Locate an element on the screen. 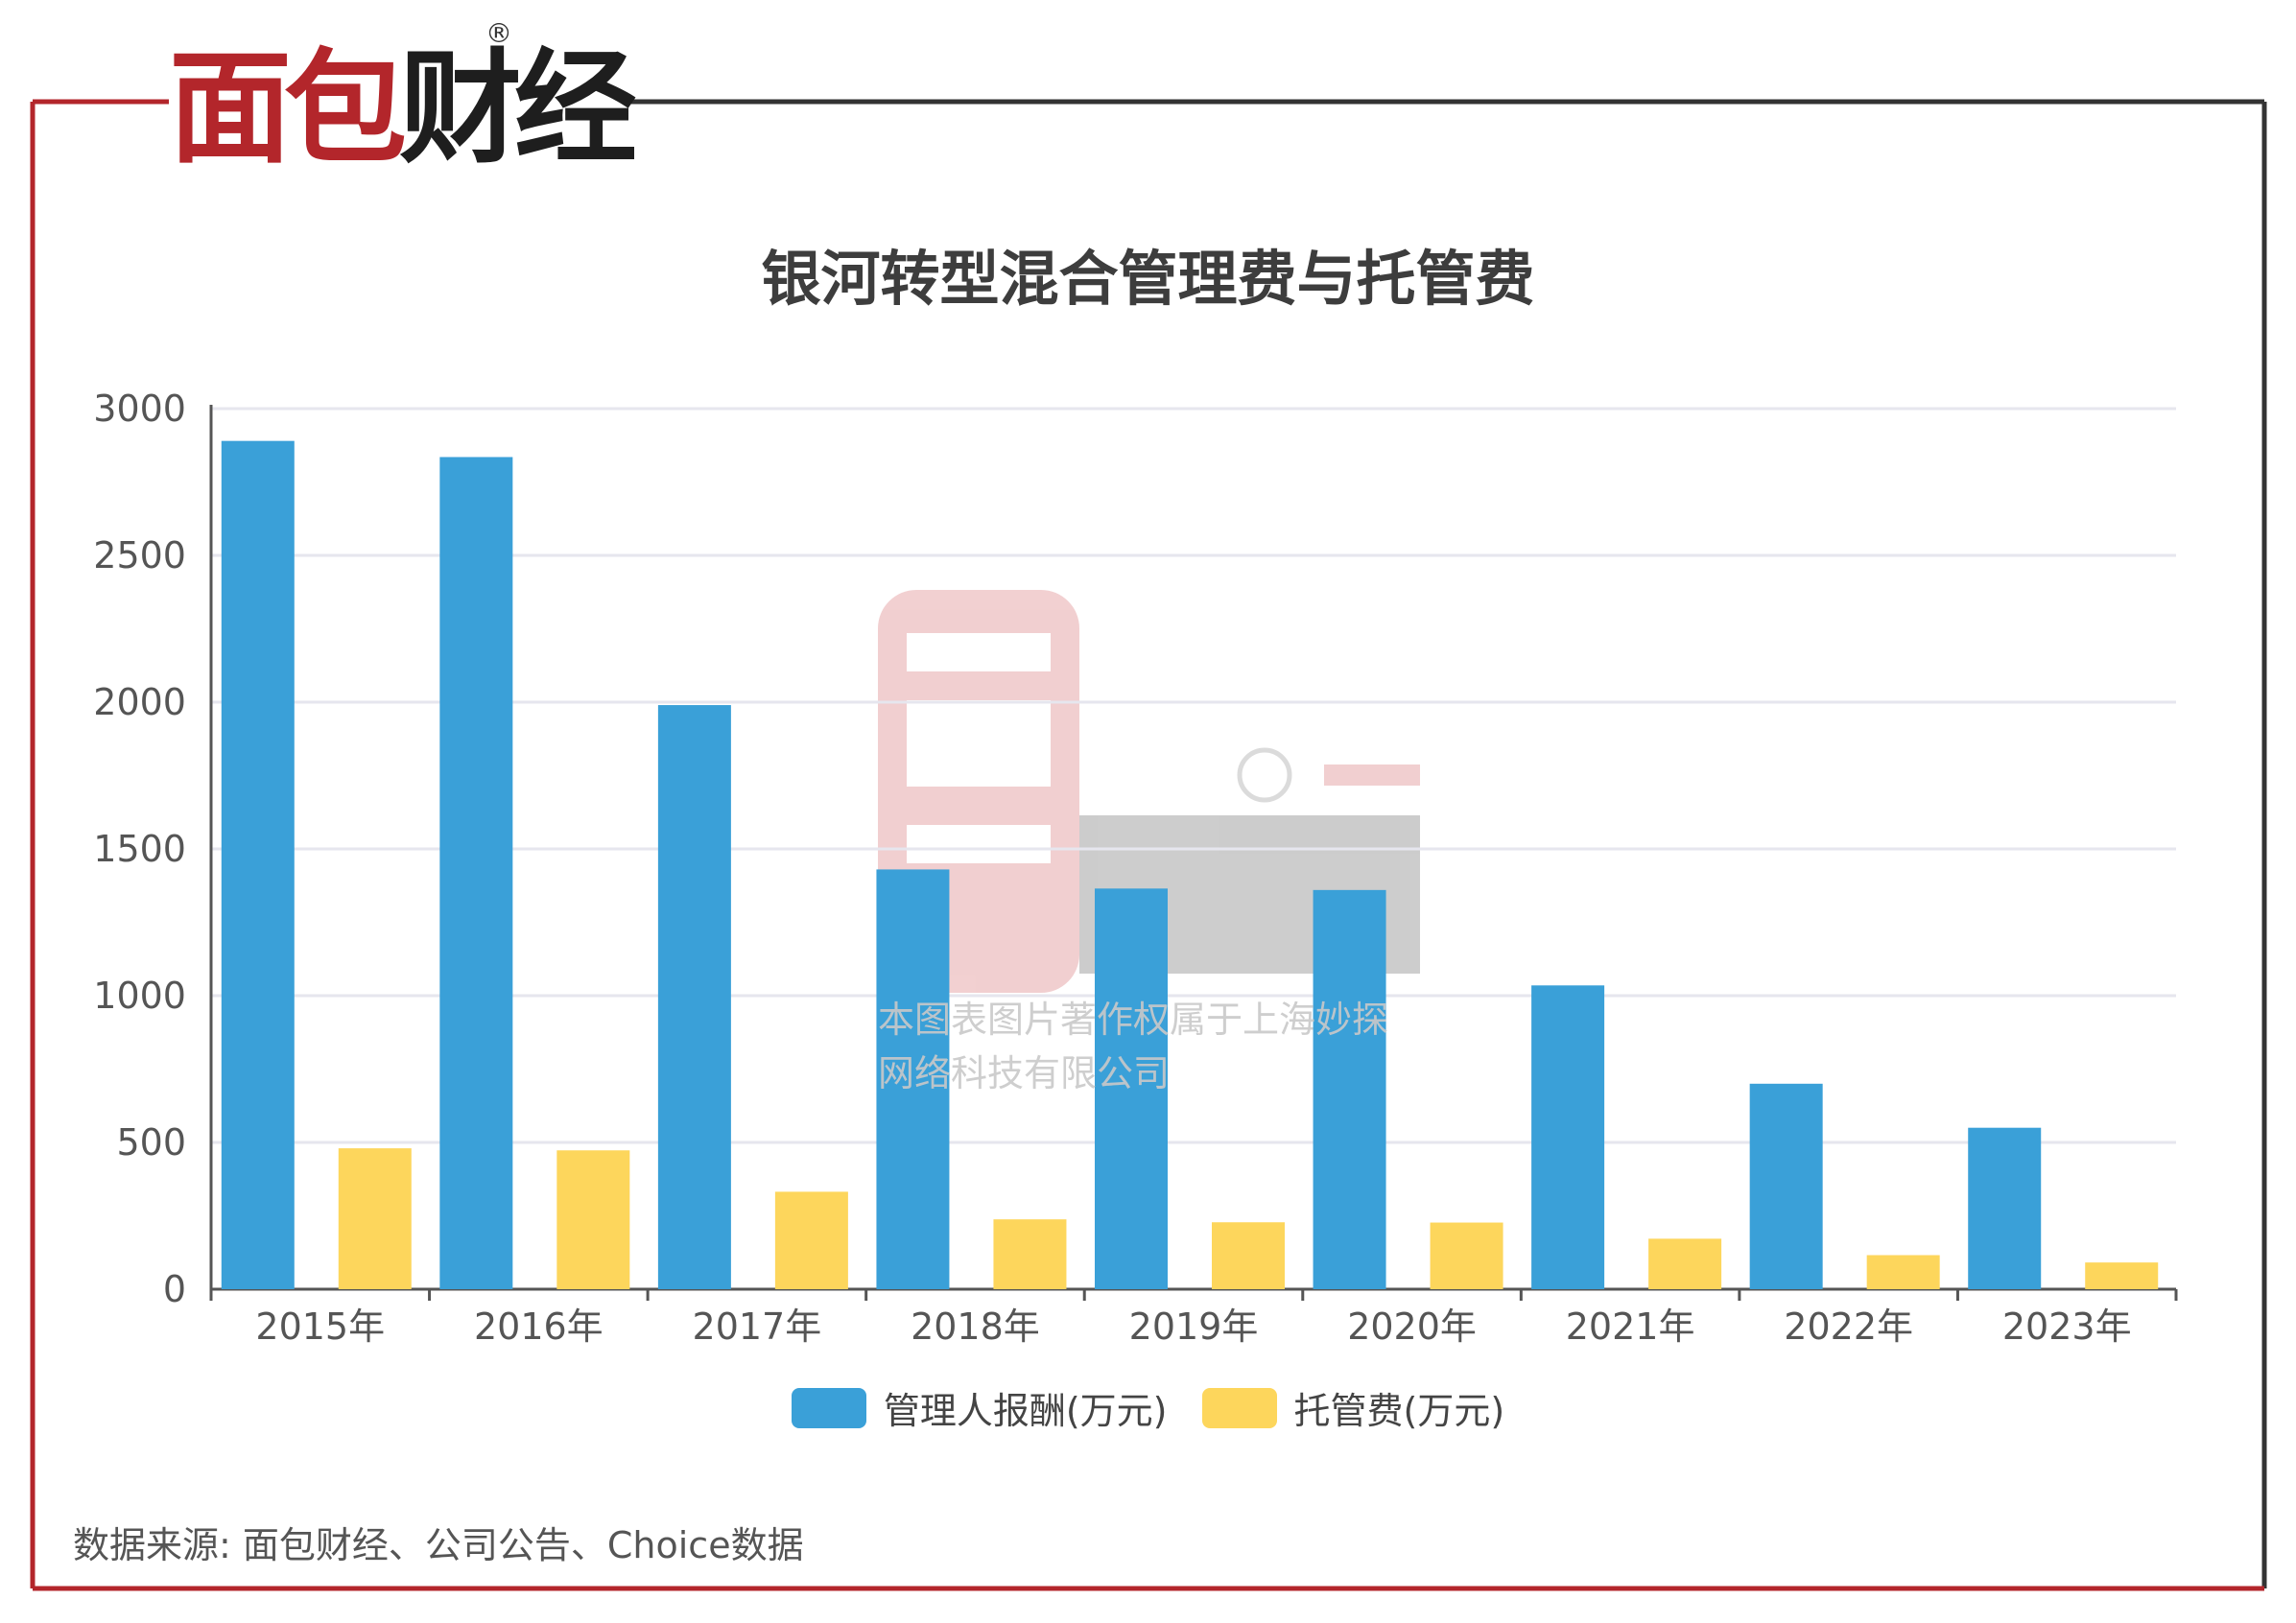 The width and height of the screenshot is (2296, 1623). brand-name-red: 面包 is located at coordinates (288, 109).